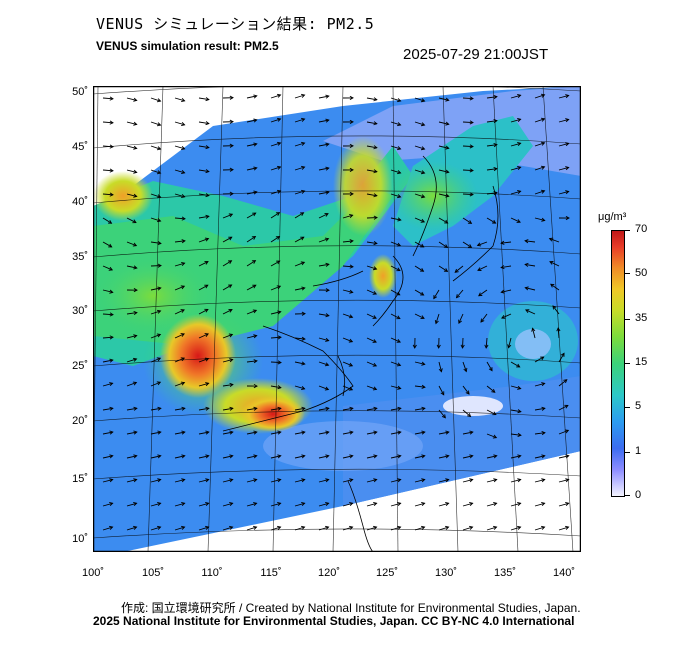 This screenshot has width=700, height=649. Describe the element at coordinates (80, 366) in the screenshot. I see `lat-label-25: 25˚` at that location.